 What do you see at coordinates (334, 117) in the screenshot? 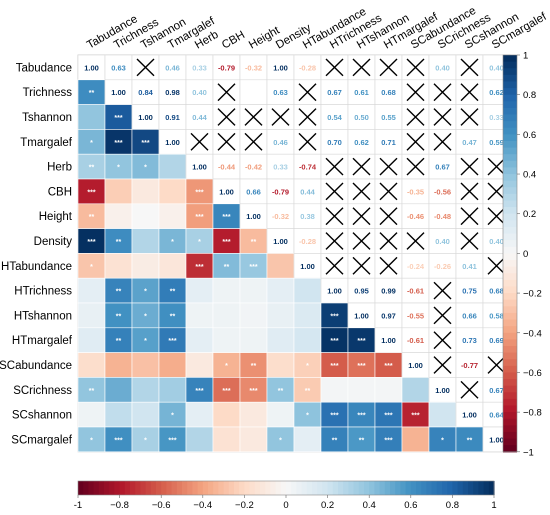
I see `correlation-value: 0.54` at bounding box center [334, 117].